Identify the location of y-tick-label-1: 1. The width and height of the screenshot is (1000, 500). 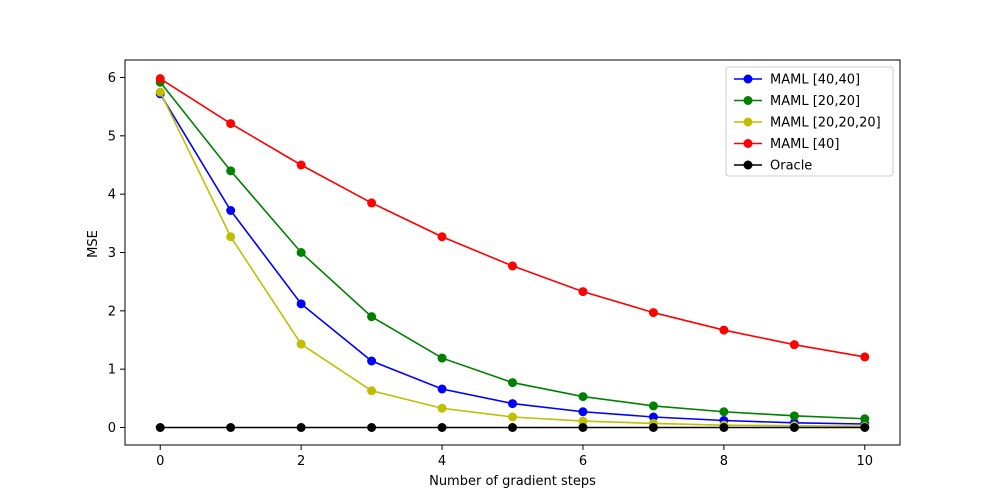
(112, 370).